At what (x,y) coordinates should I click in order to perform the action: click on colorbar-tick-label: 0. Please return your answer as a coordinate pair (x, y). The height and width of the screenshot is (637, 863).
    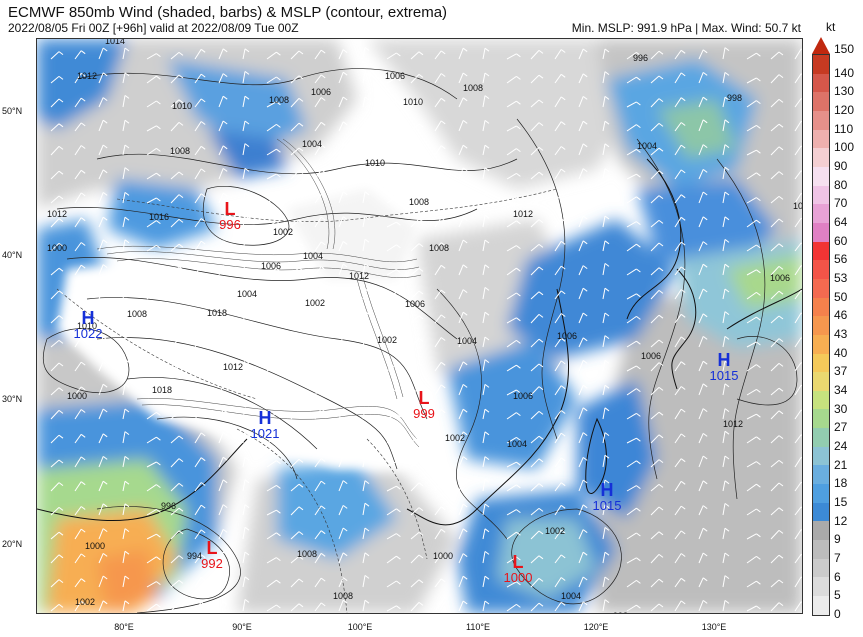
    Looking at the image, I should click on (837, 614).